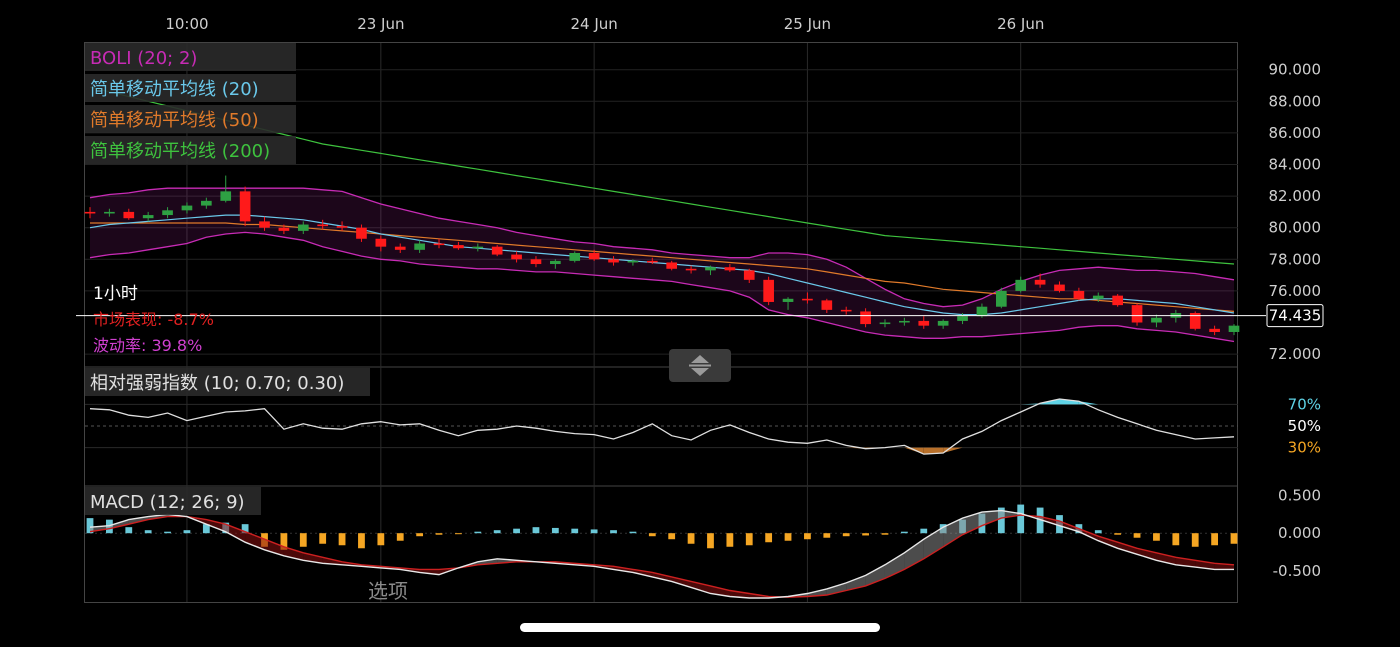 The height and width of the screenshot is (647, 1400). What do you see at coordinates (1299, 533) in the screenshot?
I see `macd-tick: 0.000` at bounding box center [1299, 533].